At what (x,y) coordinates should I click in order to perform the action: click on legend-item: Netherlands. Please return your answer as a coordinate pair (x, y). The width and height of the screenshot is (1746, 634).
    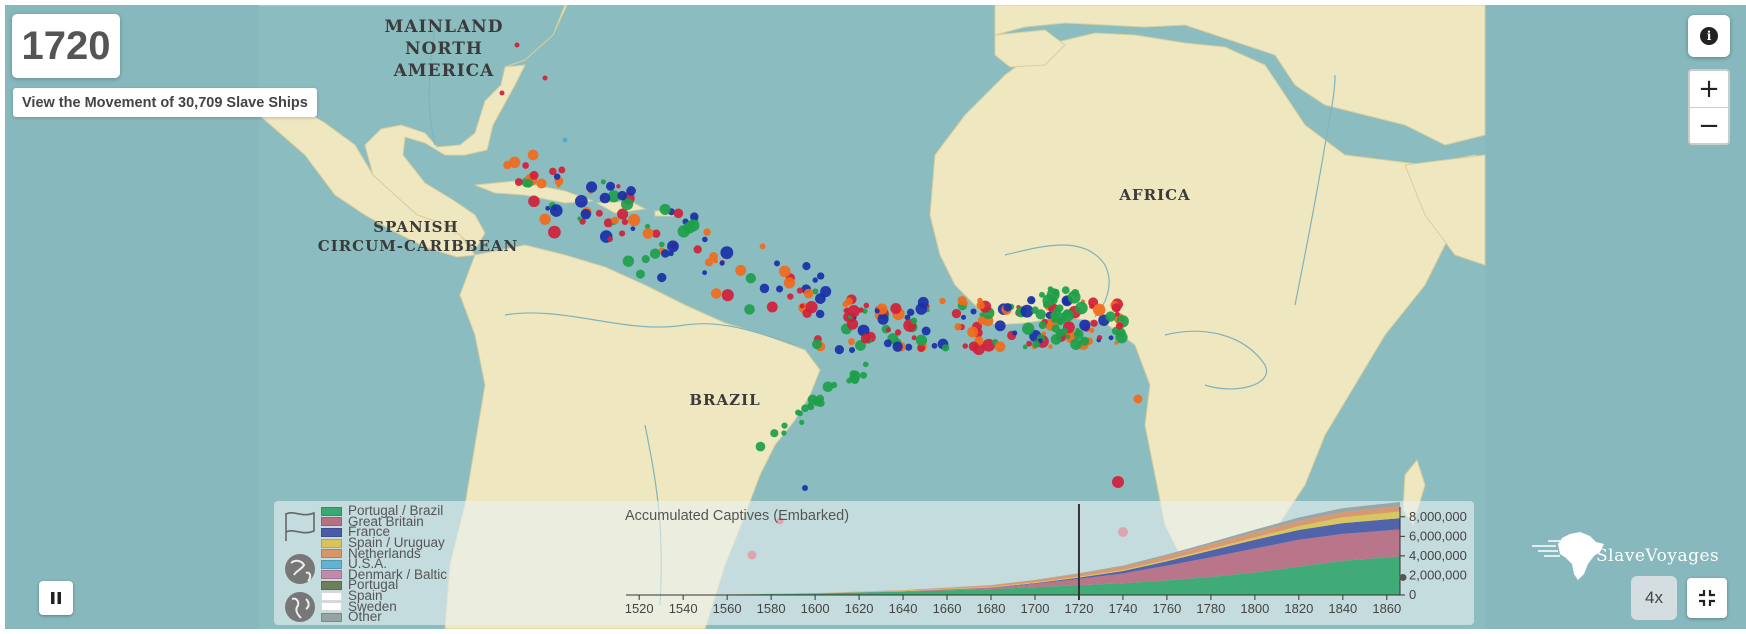
    Looking at the image, I should click on (401, 553).